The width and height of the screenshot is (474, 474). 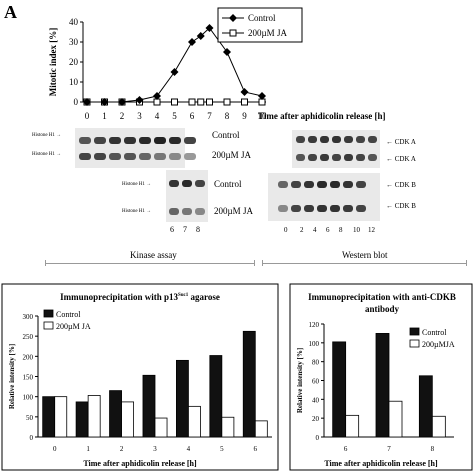 What do you see at coordinates (314, 325) in the screenshot?
I see `y-tick-label: 120` at bounding box center [314, 325].